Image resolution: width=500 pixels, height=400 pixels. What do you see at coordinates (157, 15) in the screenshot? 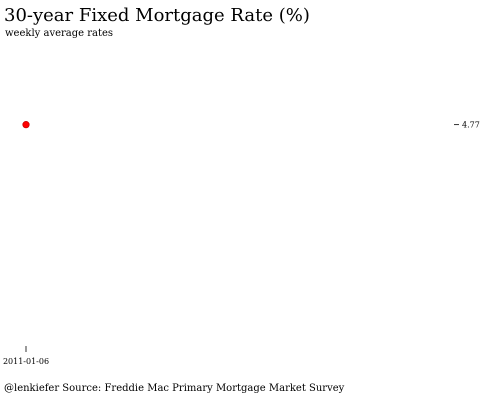
I see `chart-title: 30-year Fixed Mortgage Rate (%)` at bounding box center [157, 15].